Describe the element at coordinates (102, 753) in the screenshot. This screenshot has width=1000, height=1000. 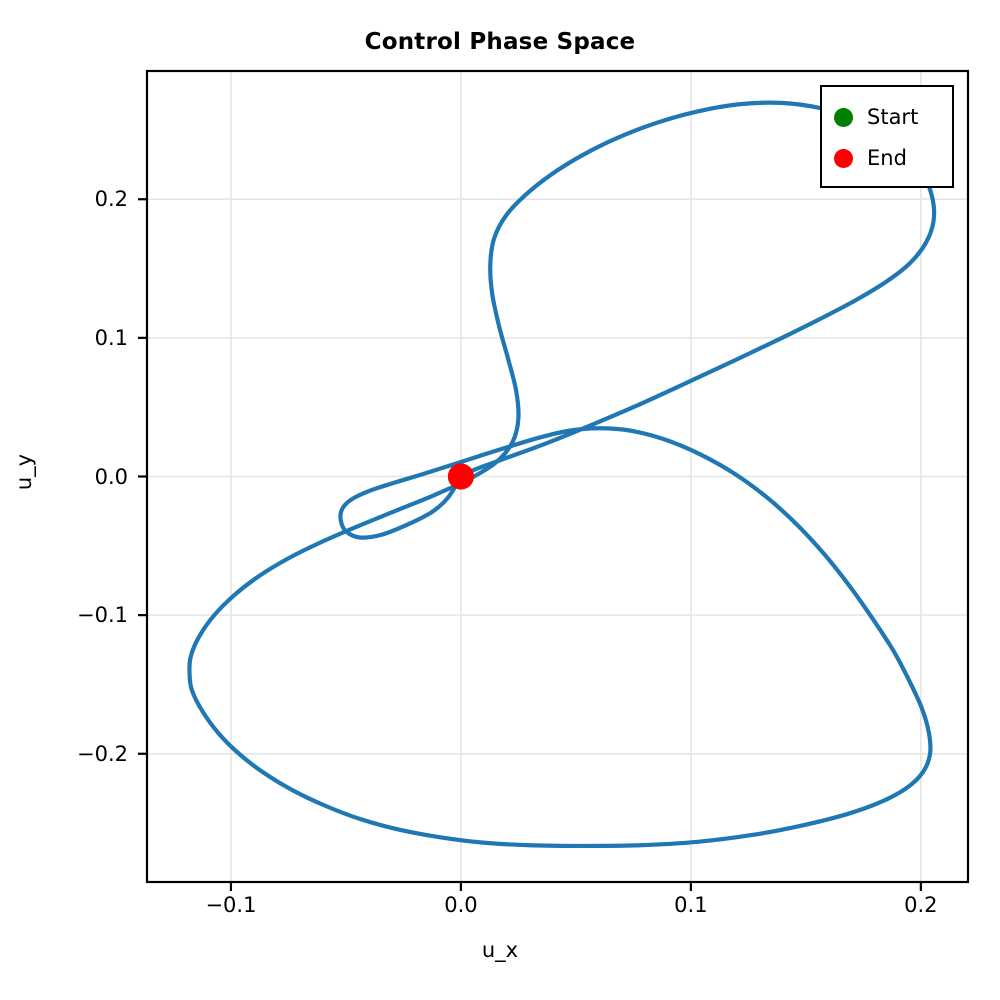
I see `y-tick-label: −0.2` at that location.